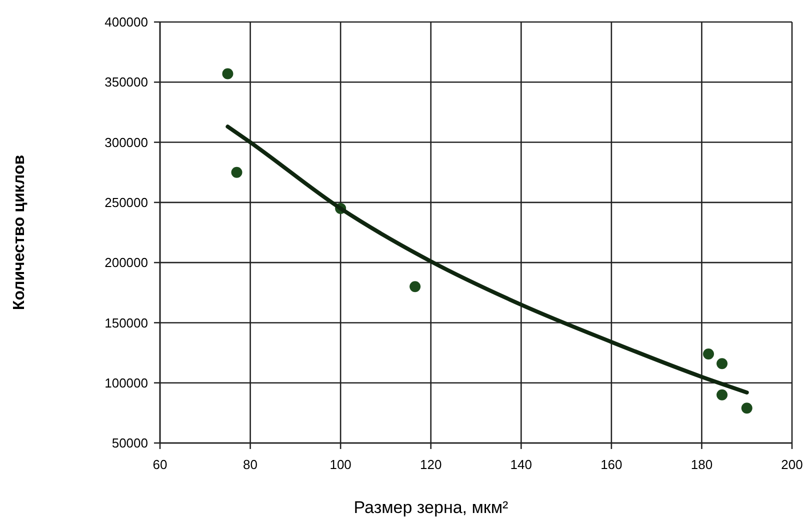 This screenshot has width=805, height=525. What do you see at coordinates (431, 464) in the screenshot?
I see `x-tick-label: 120` at bounding box center [431, 464].